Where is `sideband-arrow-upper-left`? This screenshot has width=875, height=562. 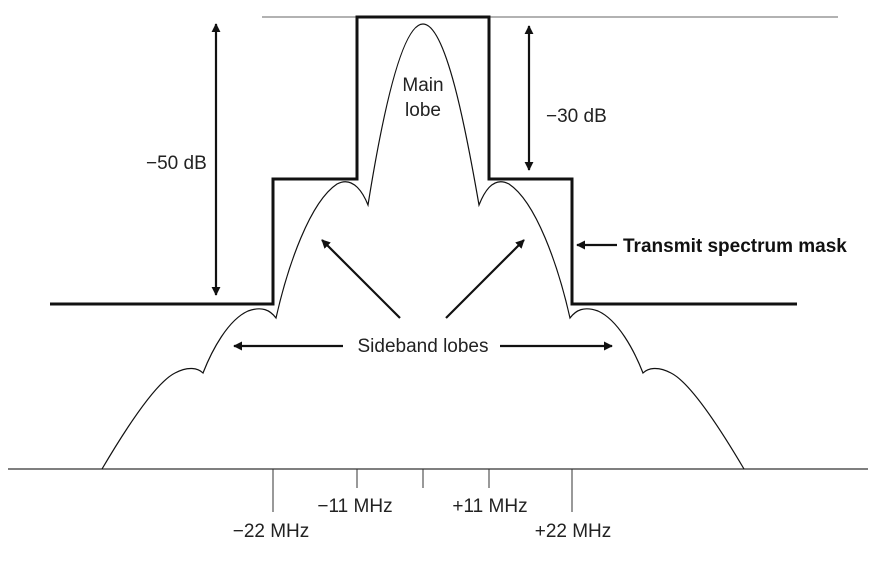 sideband-arrow-upper-left is located at coordinates (361, 279).